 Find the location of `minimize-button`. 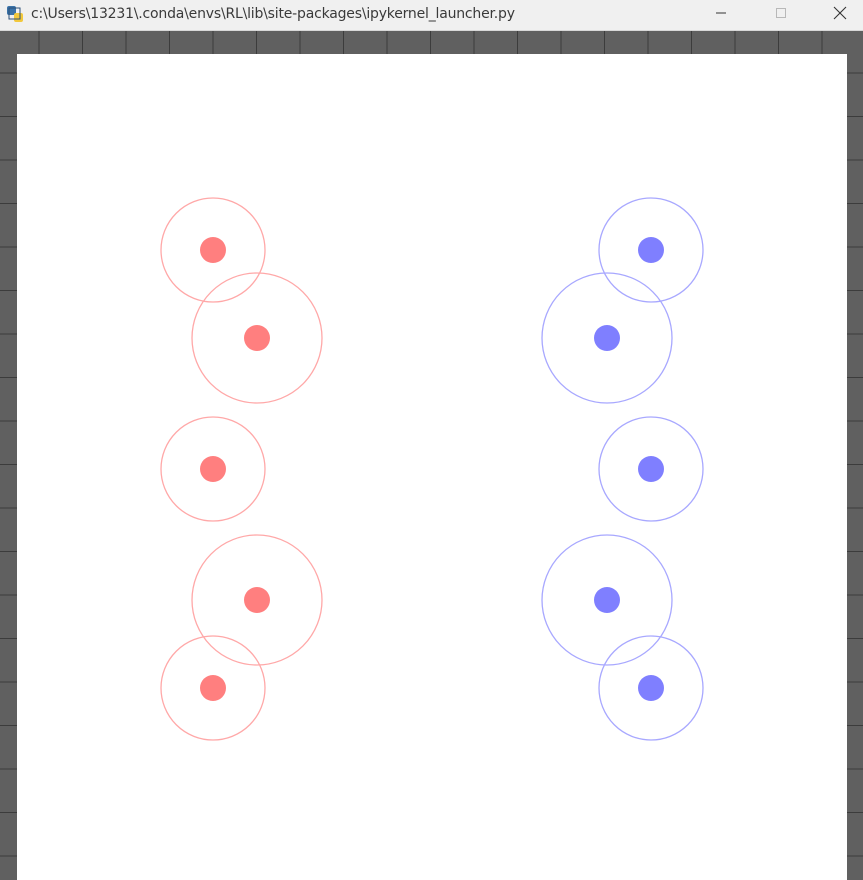

minimize-button is located at coordinates (721, 15).